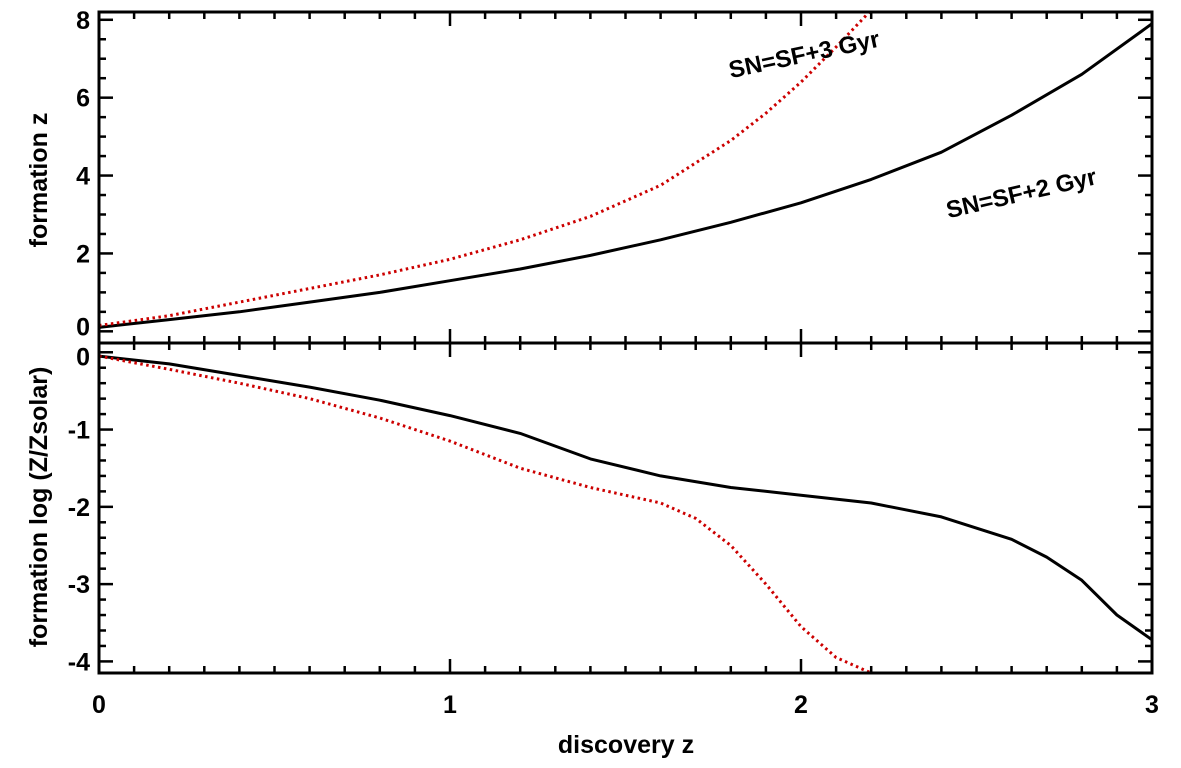 The height and width of the screenshot is (768, 1181). I want to click on curve-annotation: SN=SF+2 Gyr, so click(1022, 193).